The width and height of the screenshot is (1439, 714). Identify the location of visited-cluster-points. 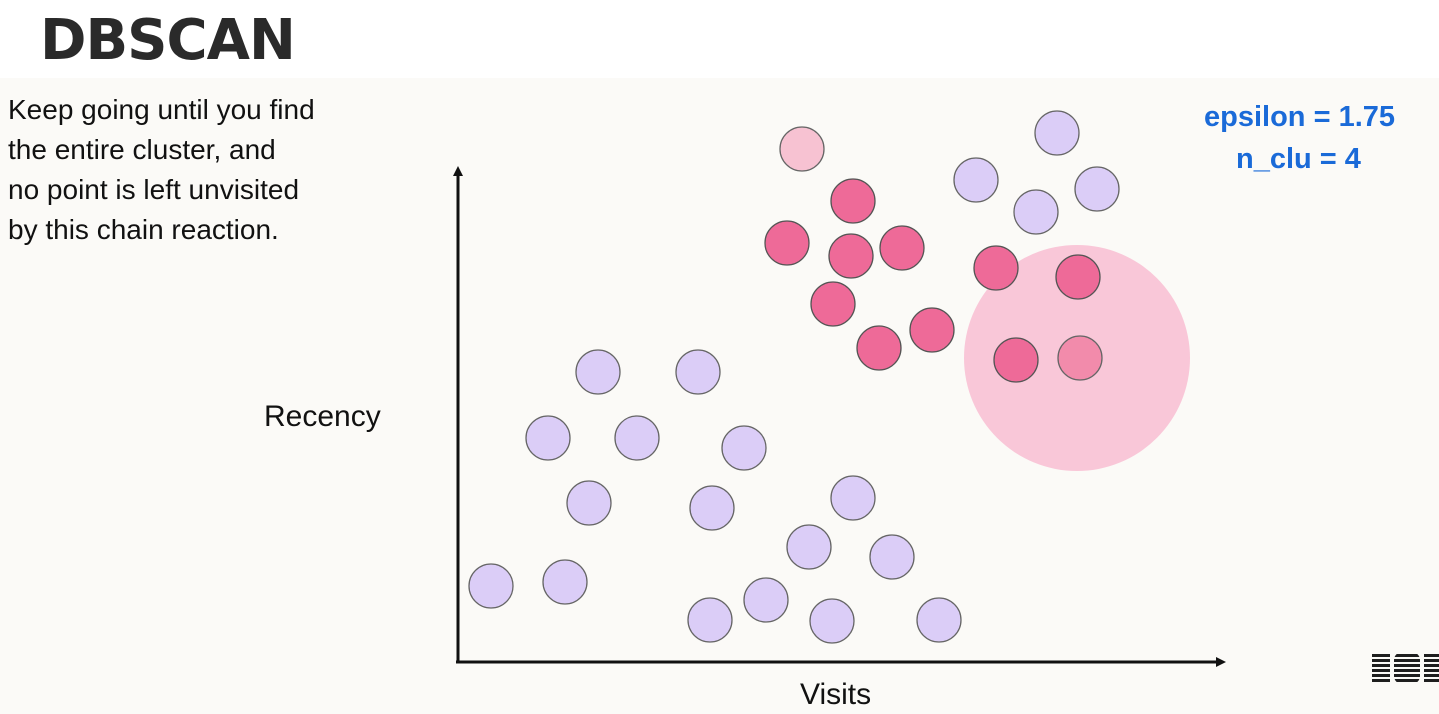
(932, 280).